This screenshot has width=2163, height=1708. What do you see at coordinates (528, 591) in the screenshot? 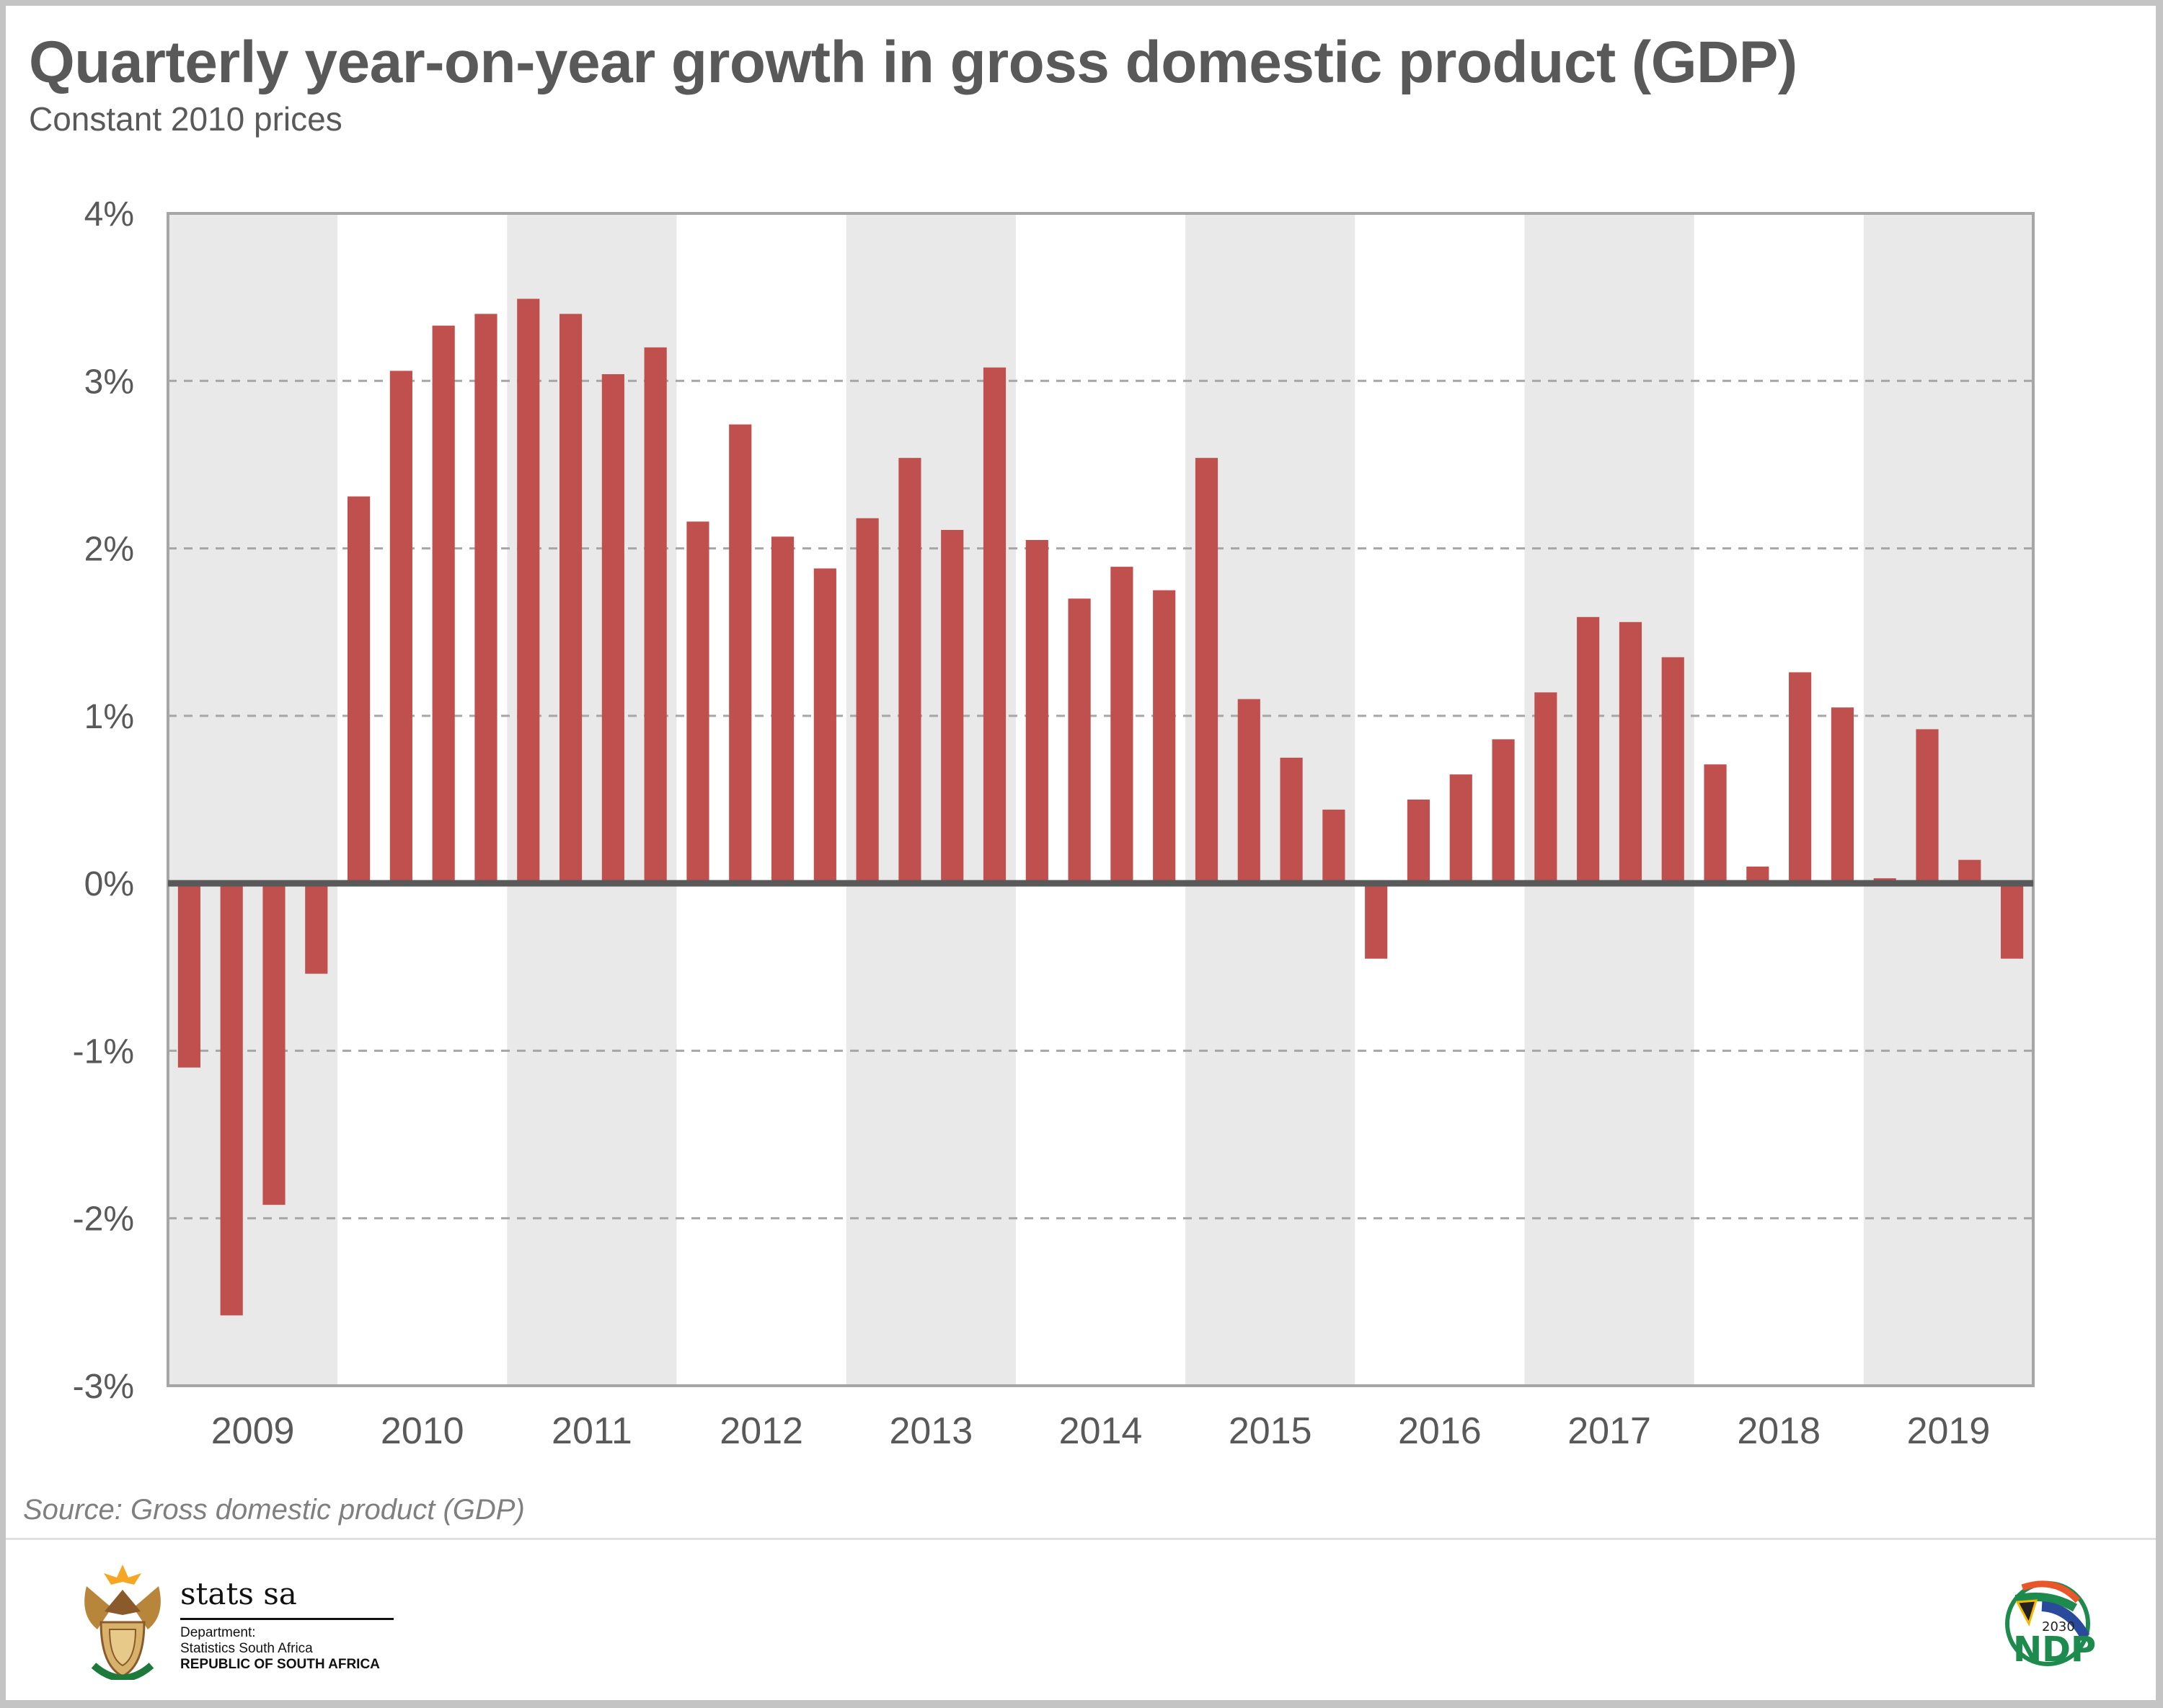
I see `bar-2011Q1` at bounding box center [528, 591].